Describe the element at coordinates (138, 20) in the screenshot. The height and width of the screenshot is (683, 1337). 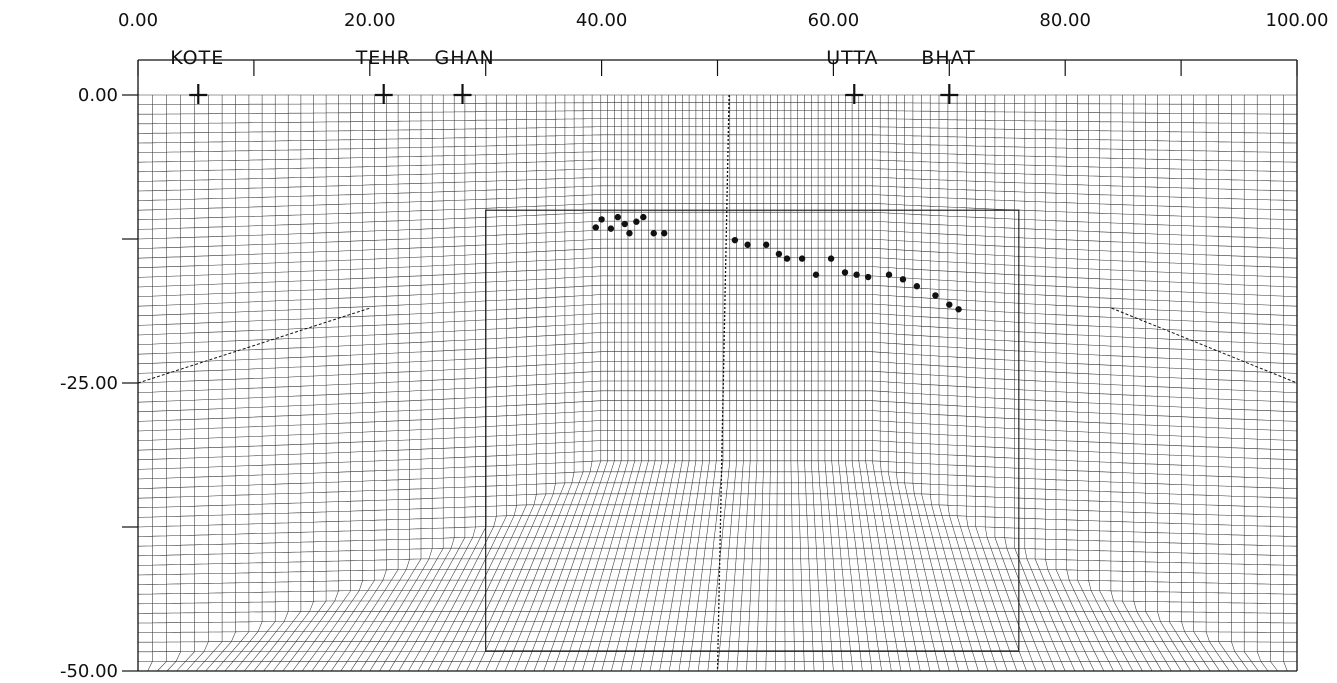
I see `x-tick-label: 0.00` at that location.